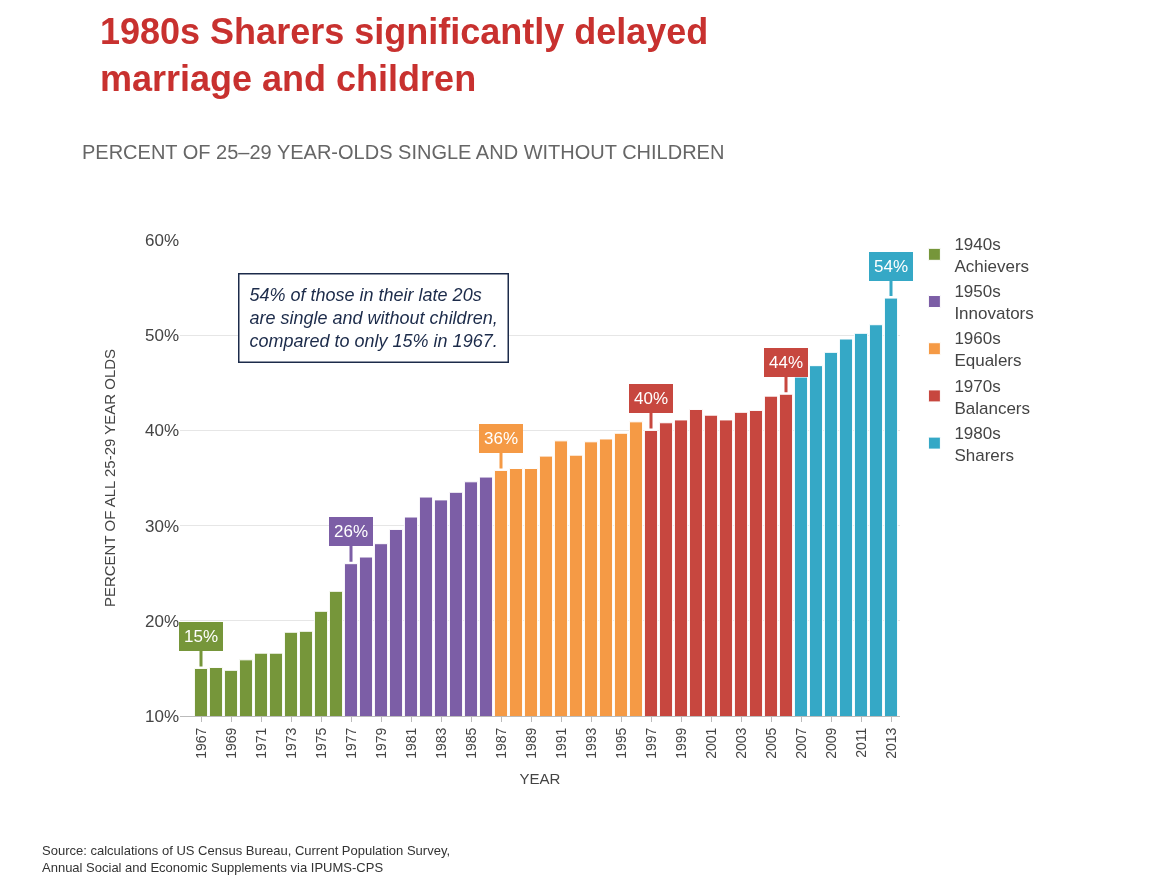  I want to click on x-tick-label: 1985, so click(470, 743).